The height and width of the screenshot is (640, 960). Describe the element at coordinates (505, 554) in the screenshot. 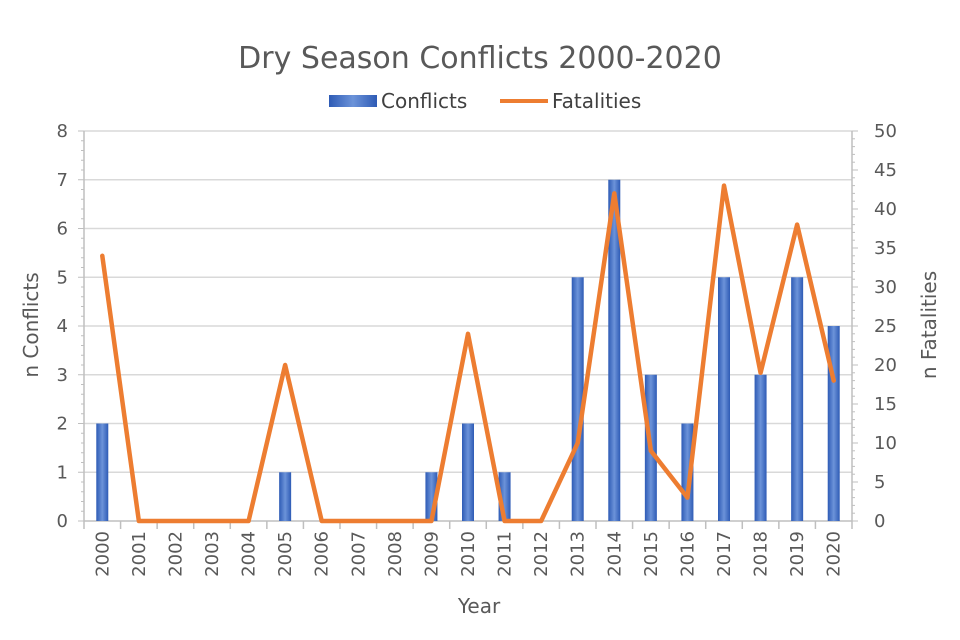

I see `x-tick-label: 2011` at that location.